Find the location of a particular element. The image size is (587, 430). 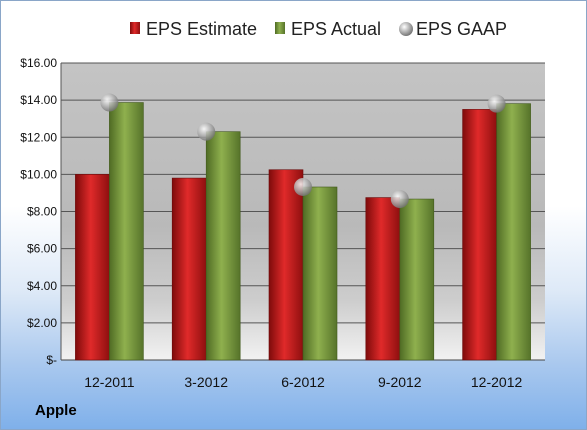

legend-label: EPS GAAP is located at coordinates (461, 29).